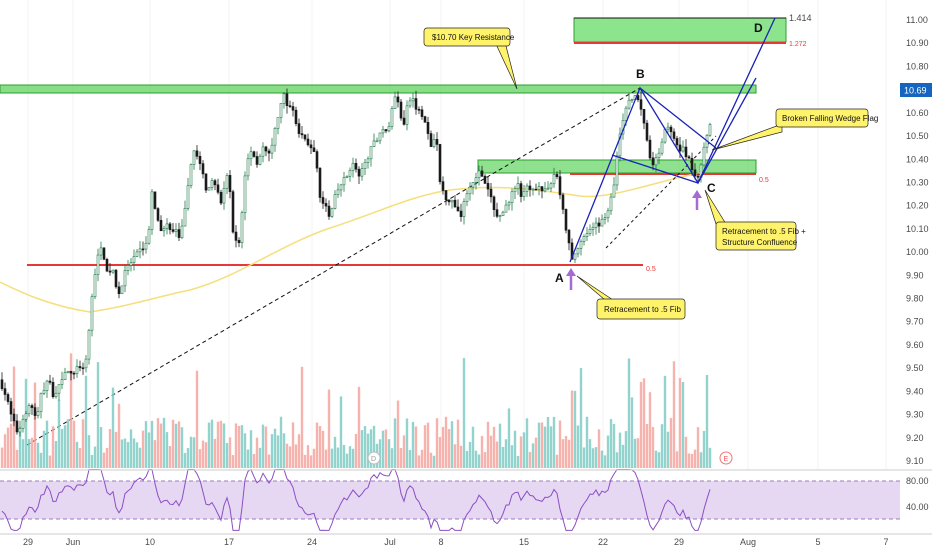 Image resolution: width=932 pixels, height=555 pixels. I want to click on time-axis: 29 Jun 10 17 24 Jul 8 15 22 29 Aug 5 7, so click(456, 542).